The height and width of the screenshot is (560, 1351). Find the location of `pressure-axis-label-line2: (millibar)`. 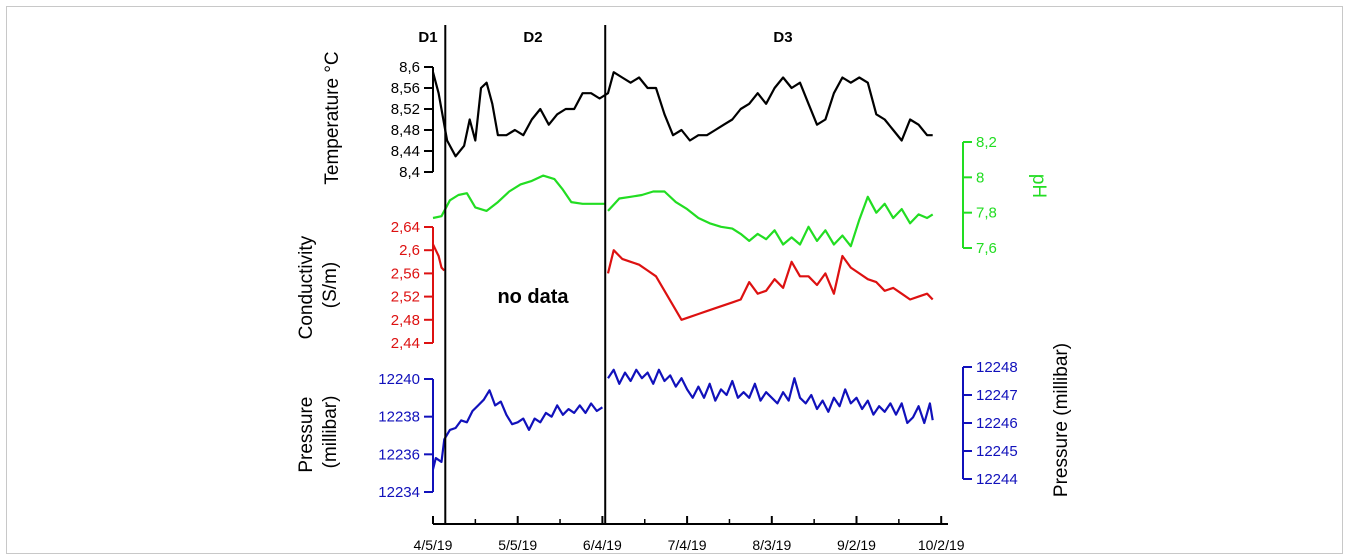

pressure-axis-label-line2: (millibar) is located at coordinates (330, 432).